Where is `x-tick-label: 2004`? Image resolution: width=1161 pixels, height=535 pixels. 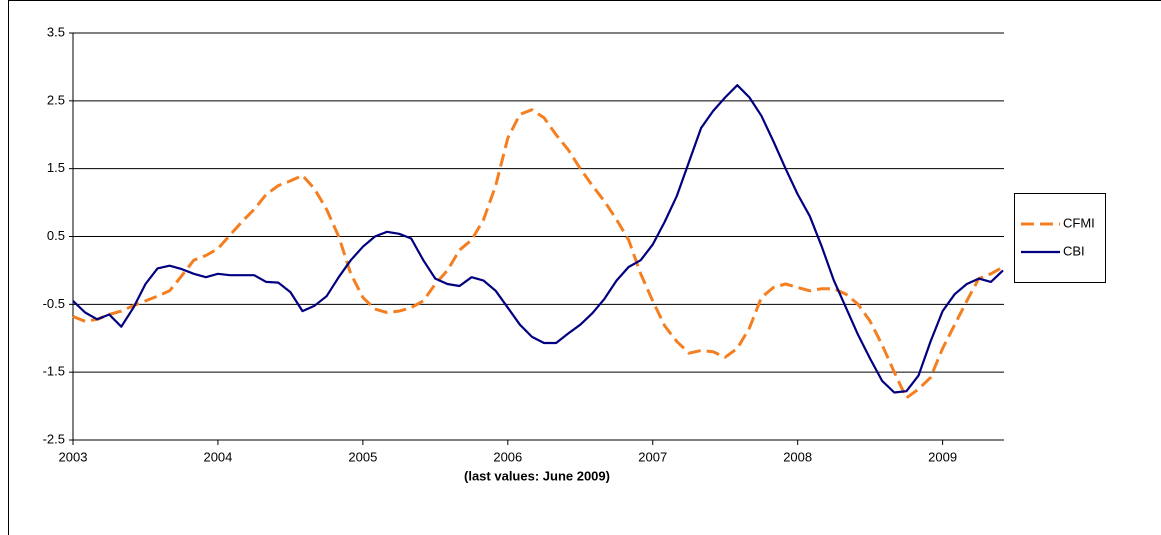 x-tick-label: 2004 is located at coordinates (217, 456).